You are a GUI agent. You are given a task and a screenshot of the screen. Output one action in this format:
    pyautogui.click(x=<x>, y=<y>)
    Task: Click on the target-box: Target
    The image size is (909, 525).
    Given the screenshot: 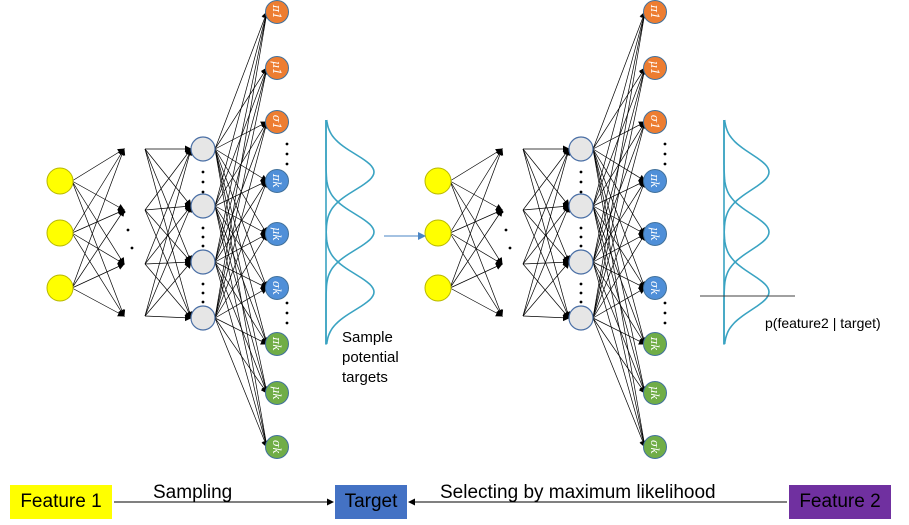 What is the action you would take?
    pyautogui.click(x=371, y=502)
    